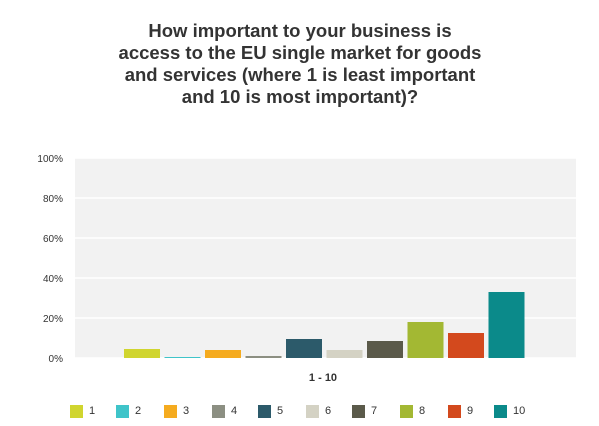 Image resolution: width=599 pixels, height=426 pixels. I want to click on legend-item-7: 7, so click(364, 411).